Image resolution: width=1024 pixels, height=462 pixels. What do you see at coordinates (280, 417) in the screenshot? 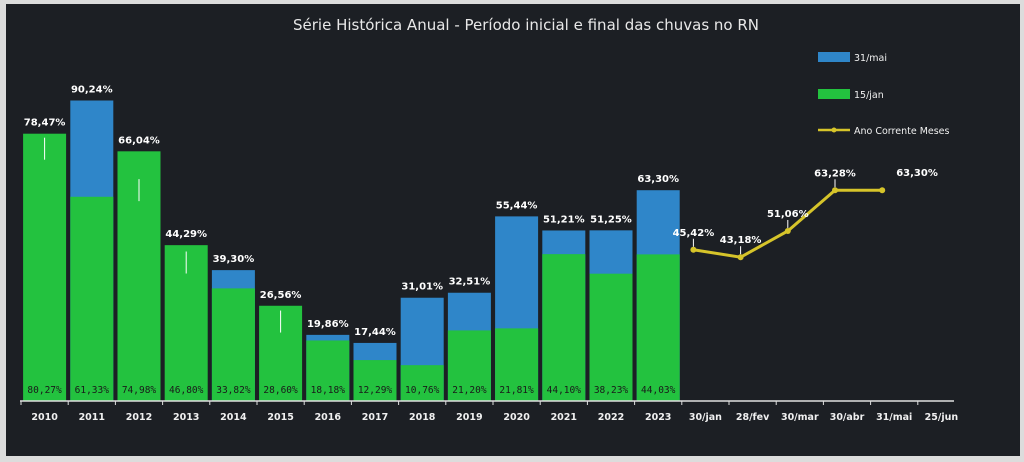
I see `tick-label-2015: 2015` at bounding box center [280, 417].